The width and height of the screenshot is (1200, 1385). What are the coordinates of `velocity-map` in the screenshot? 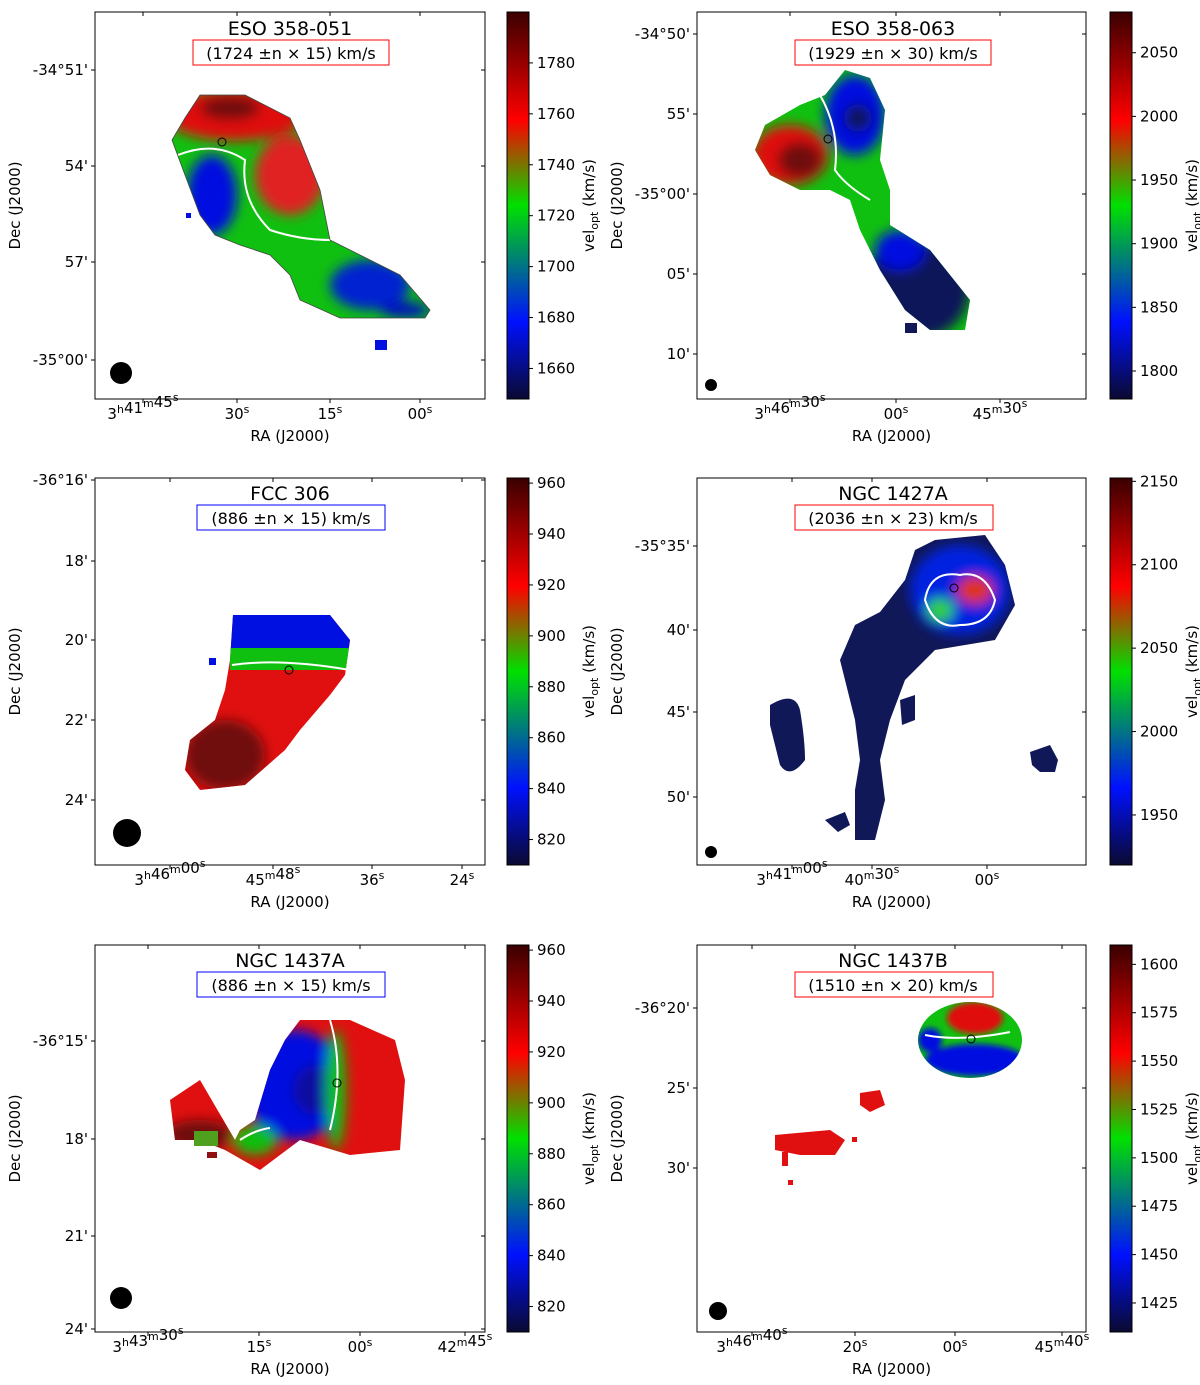 It's located at (970, 1040).